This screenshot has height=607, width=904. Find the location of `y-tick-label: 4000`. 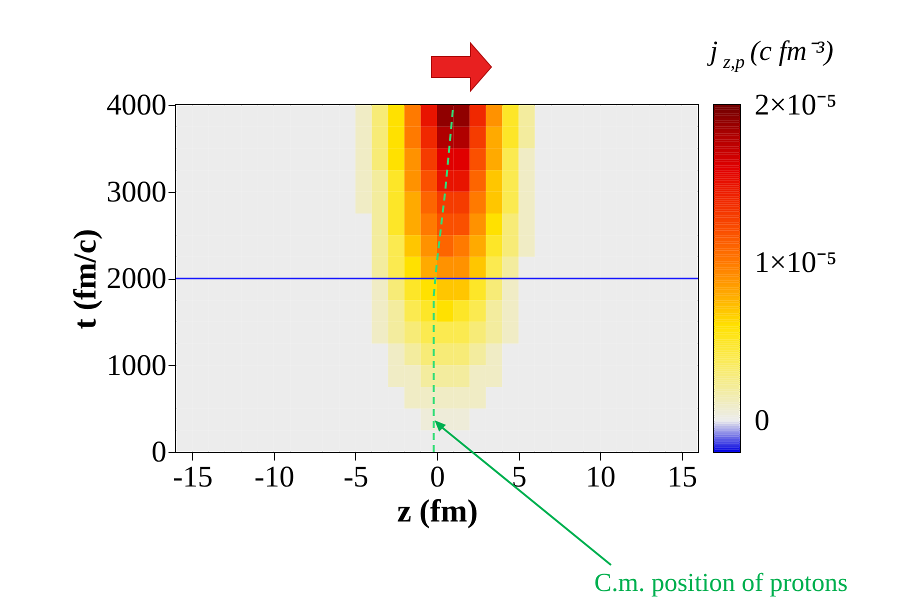

y-tick-label: 4000 is located at coordinates (136, 105).